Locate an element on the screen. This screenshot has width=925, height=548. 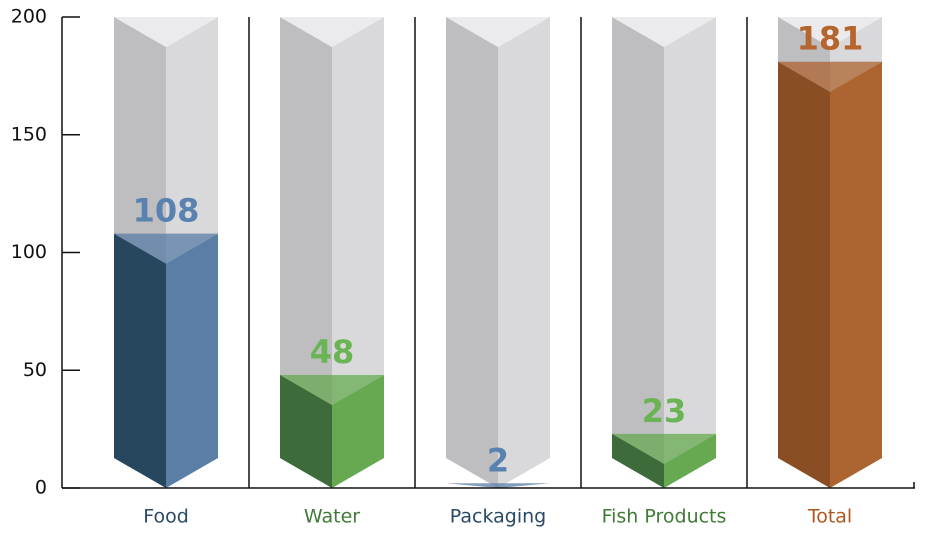
y-tick-label: 0 is located at coordinates (41, 488).